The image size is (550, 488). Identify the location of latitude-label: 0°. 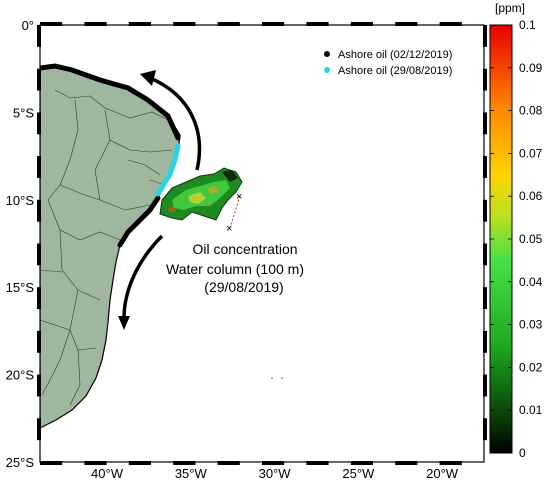
(28, 25).